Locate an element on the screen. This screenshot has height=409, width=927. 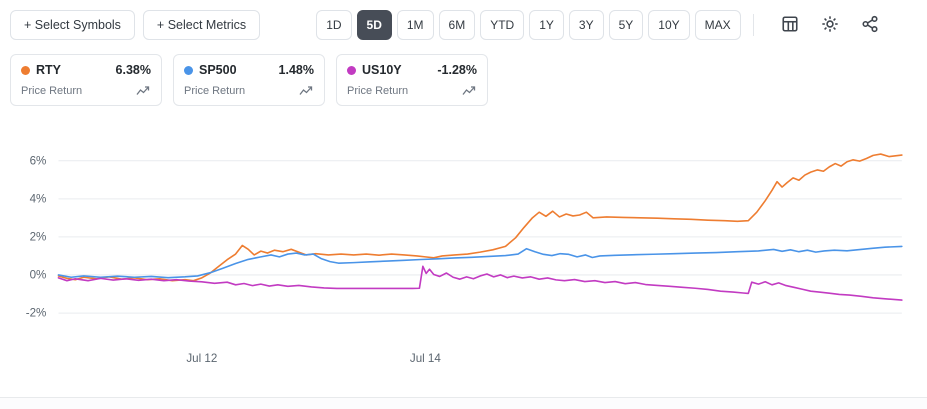
table-icon is located at coordinates (790, 25).